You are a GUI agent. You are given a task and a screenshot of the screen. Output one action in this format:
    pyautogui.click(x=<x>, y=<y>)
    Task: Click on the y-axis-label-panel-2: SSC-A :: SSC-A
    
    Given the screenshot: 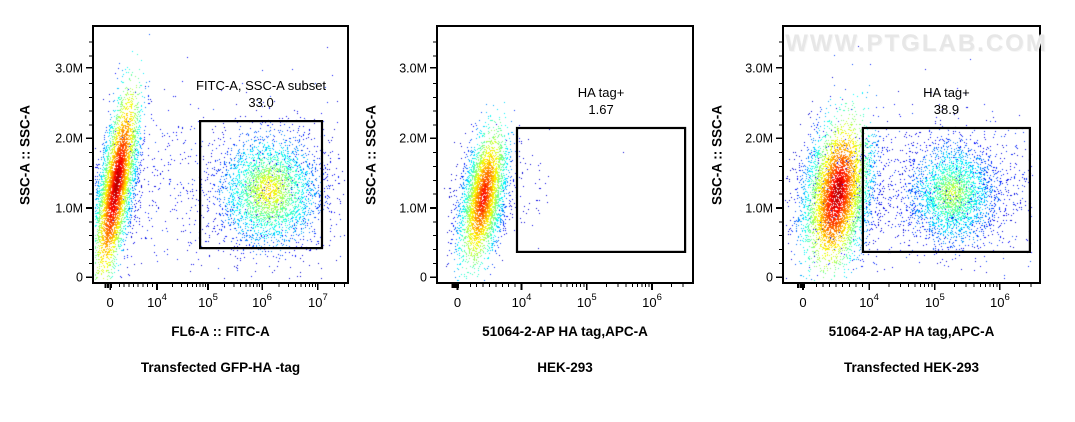 What is the action you would take?
    pyautogui.click(x=371, y=154)
    